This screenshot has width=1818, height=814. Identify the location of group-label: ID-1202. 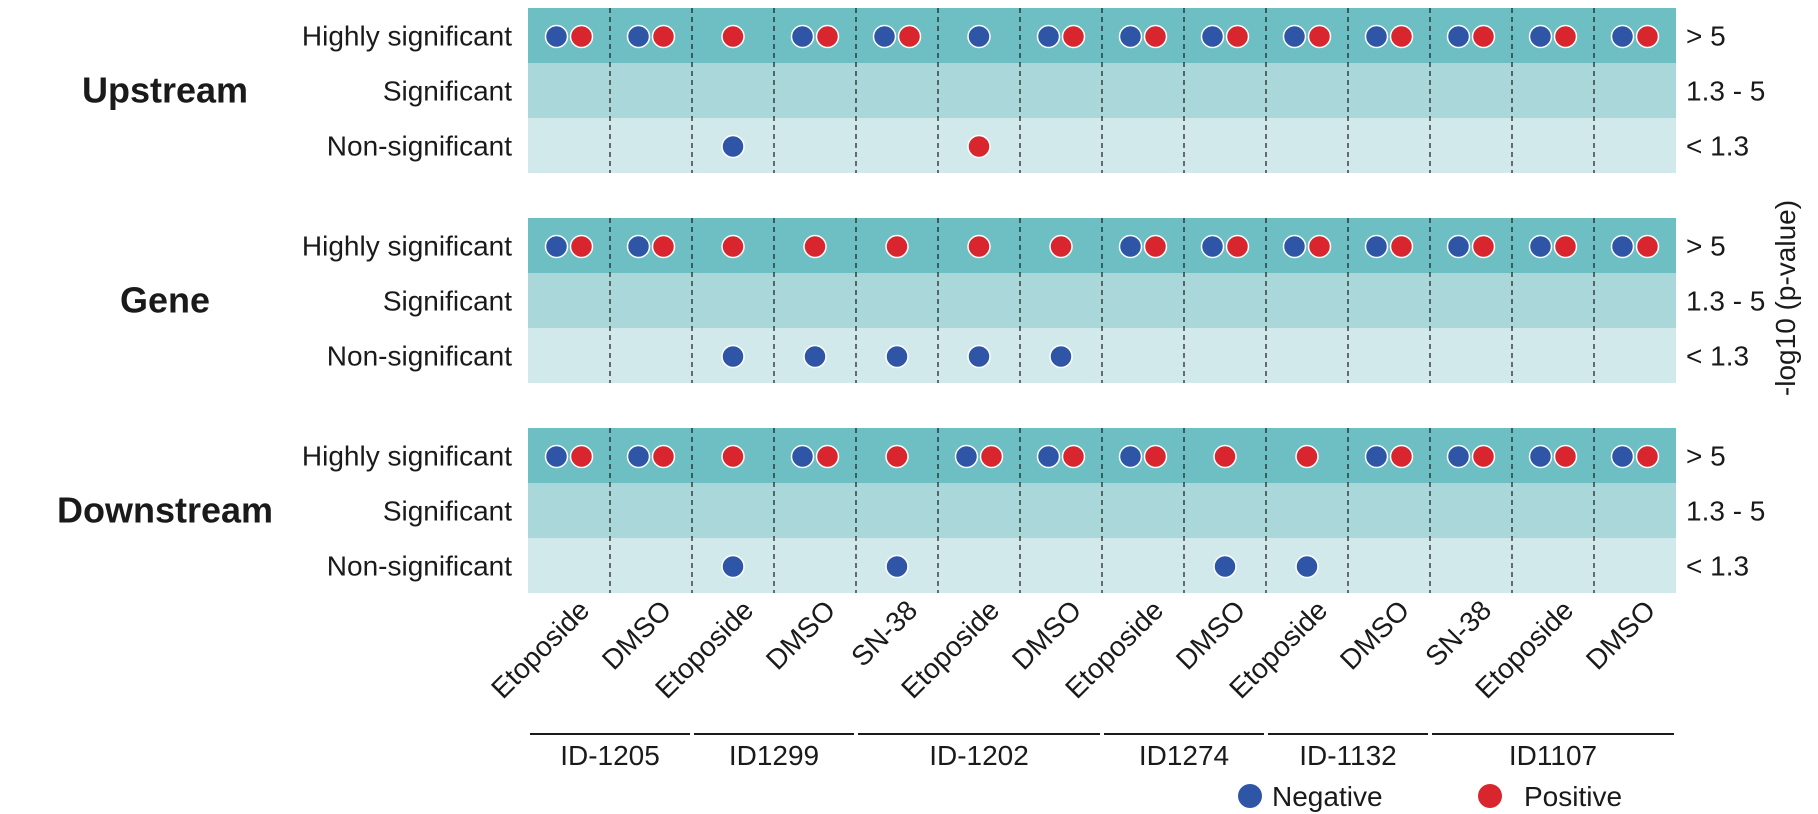
(979, 755).